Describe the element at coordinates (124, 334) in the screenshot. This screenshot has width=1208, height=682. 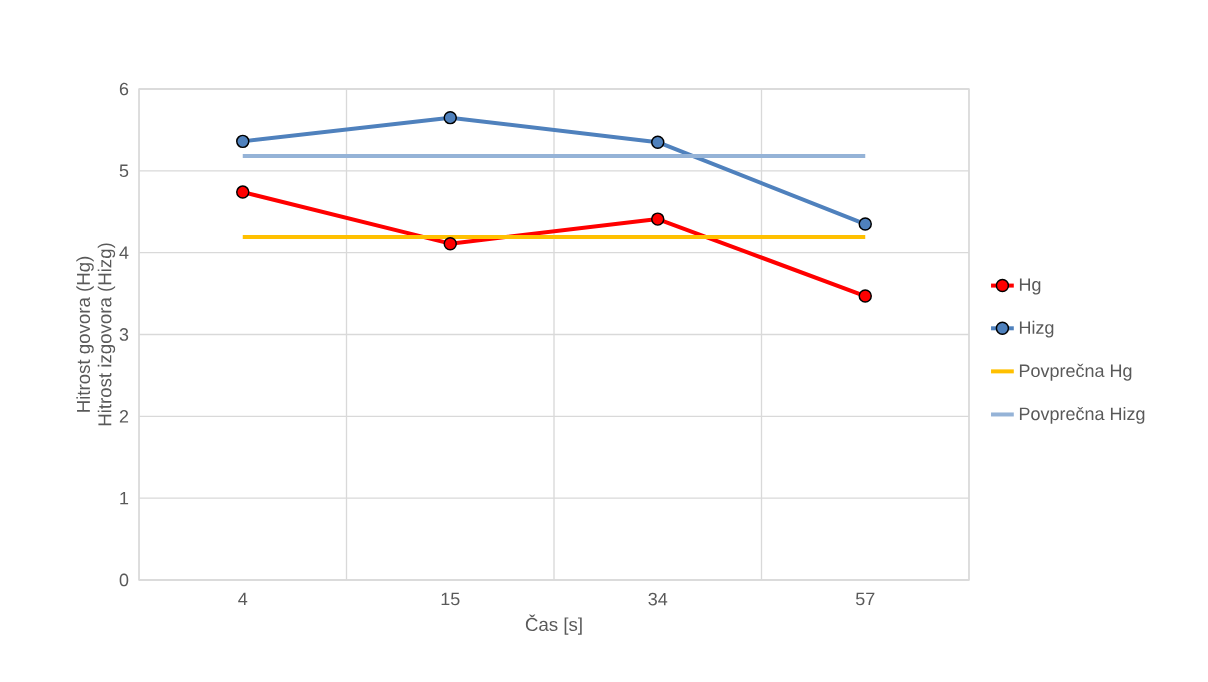
I see `y-tick-label: 3` at that location.